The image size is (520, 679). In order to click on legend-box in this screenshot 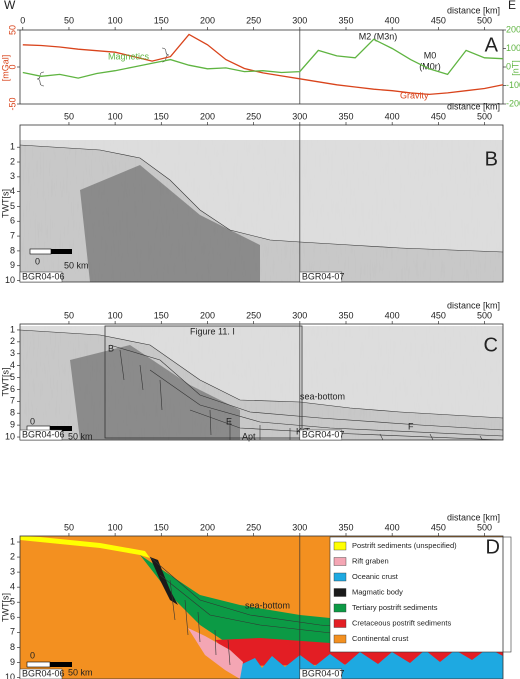, I will do `click(420, 594)`.